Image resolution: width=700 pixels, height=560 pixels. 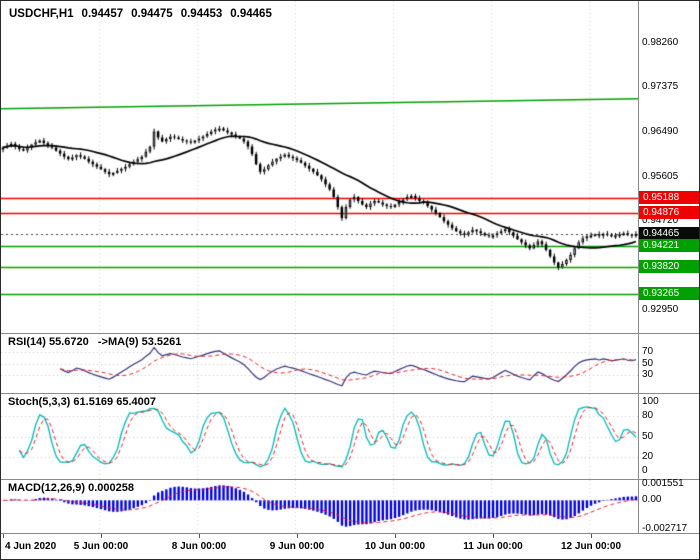 I want to click on time-axis-label: 5 Jun 00:00, so click(x=101, y=546).